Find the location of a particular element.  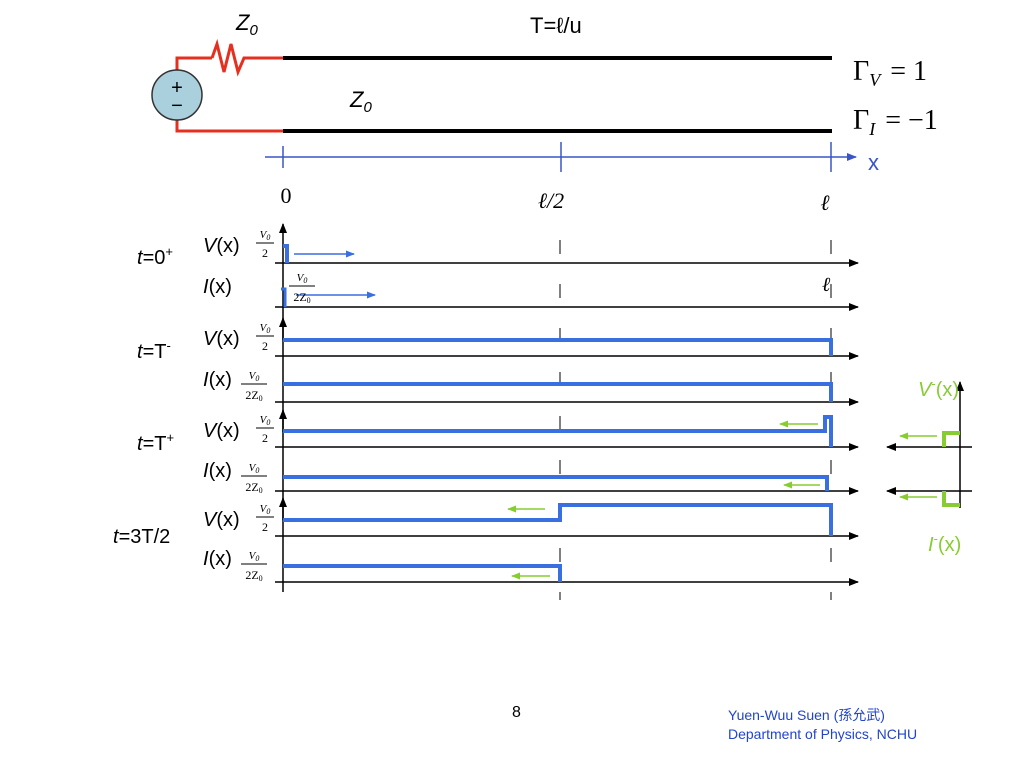

row-label-t3T2-i: I(x) is located at coordinates (217, 559).